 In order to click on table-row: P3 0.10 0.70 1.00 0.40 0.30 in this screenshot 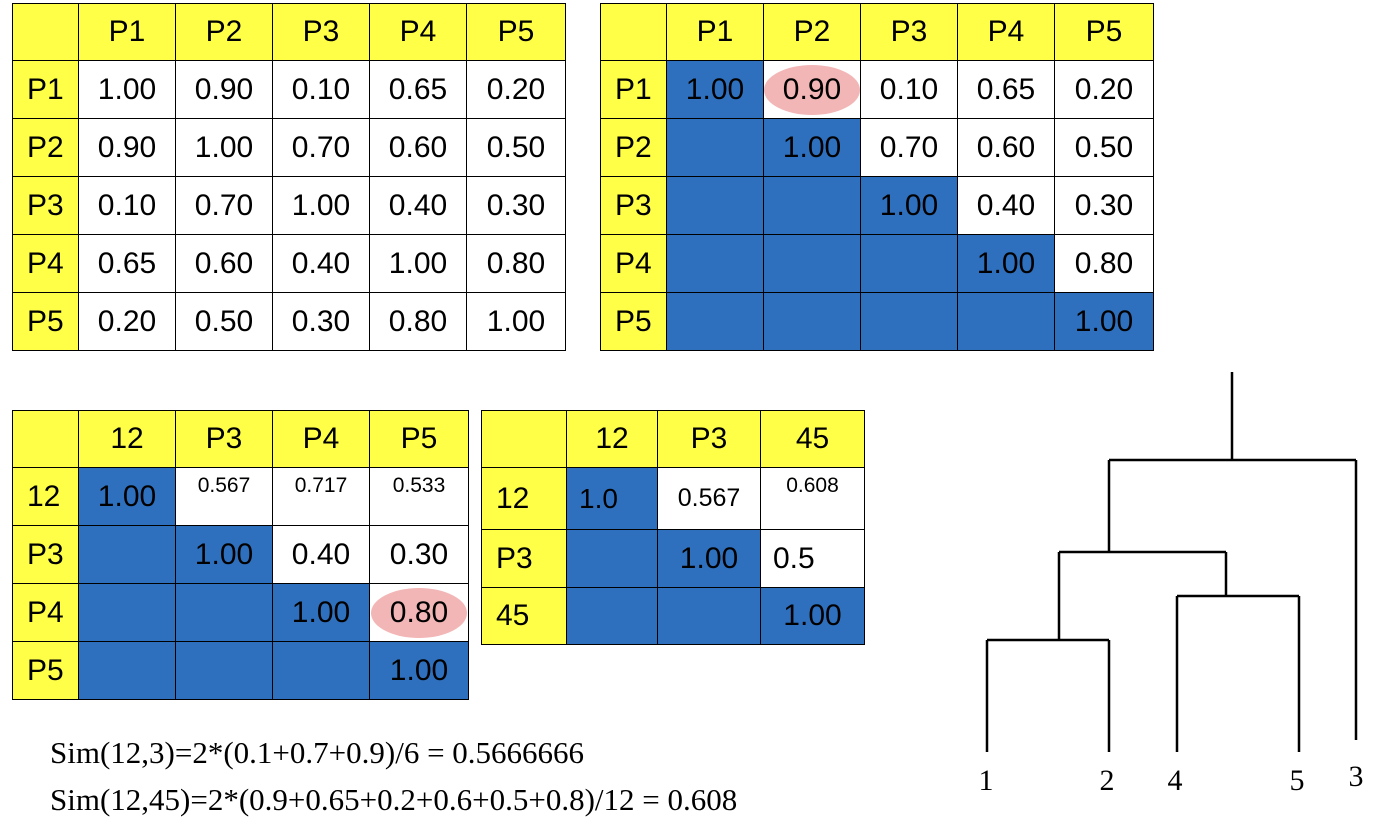, I will do `click(289, 205)`.